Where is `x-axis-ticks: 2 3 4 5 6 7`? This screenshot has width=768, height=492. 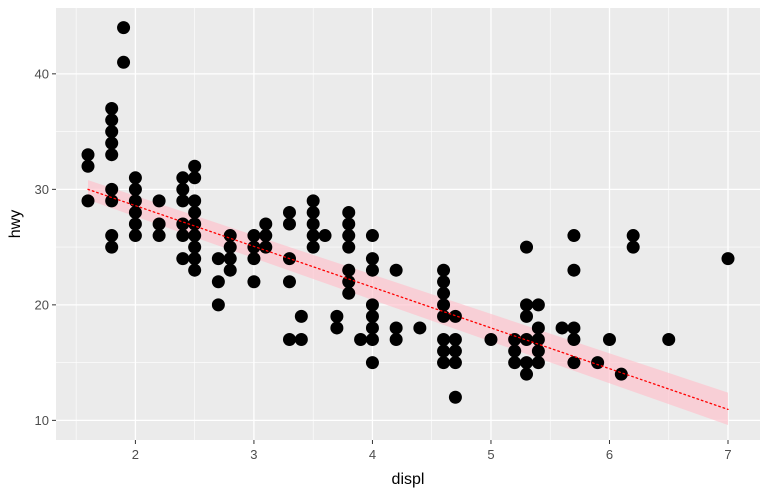
x-axis-ticks: 2 3 4 5 6 7 is located at coordinates (432, 451).